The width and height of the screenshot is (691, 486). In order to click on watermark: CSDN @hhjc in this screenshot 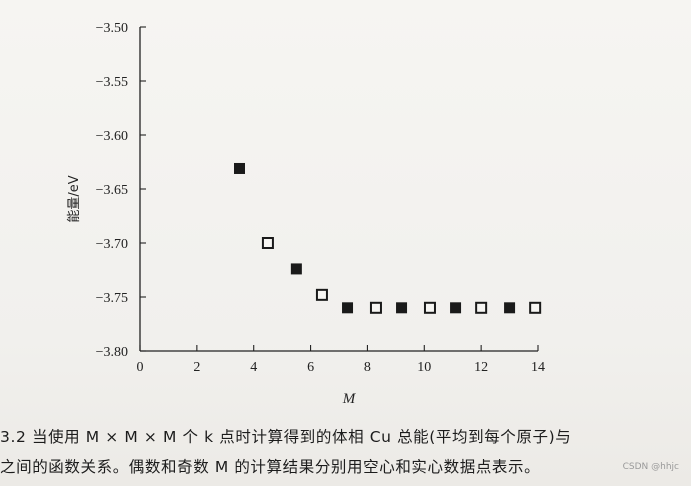, I will do `click(650, 467)`.